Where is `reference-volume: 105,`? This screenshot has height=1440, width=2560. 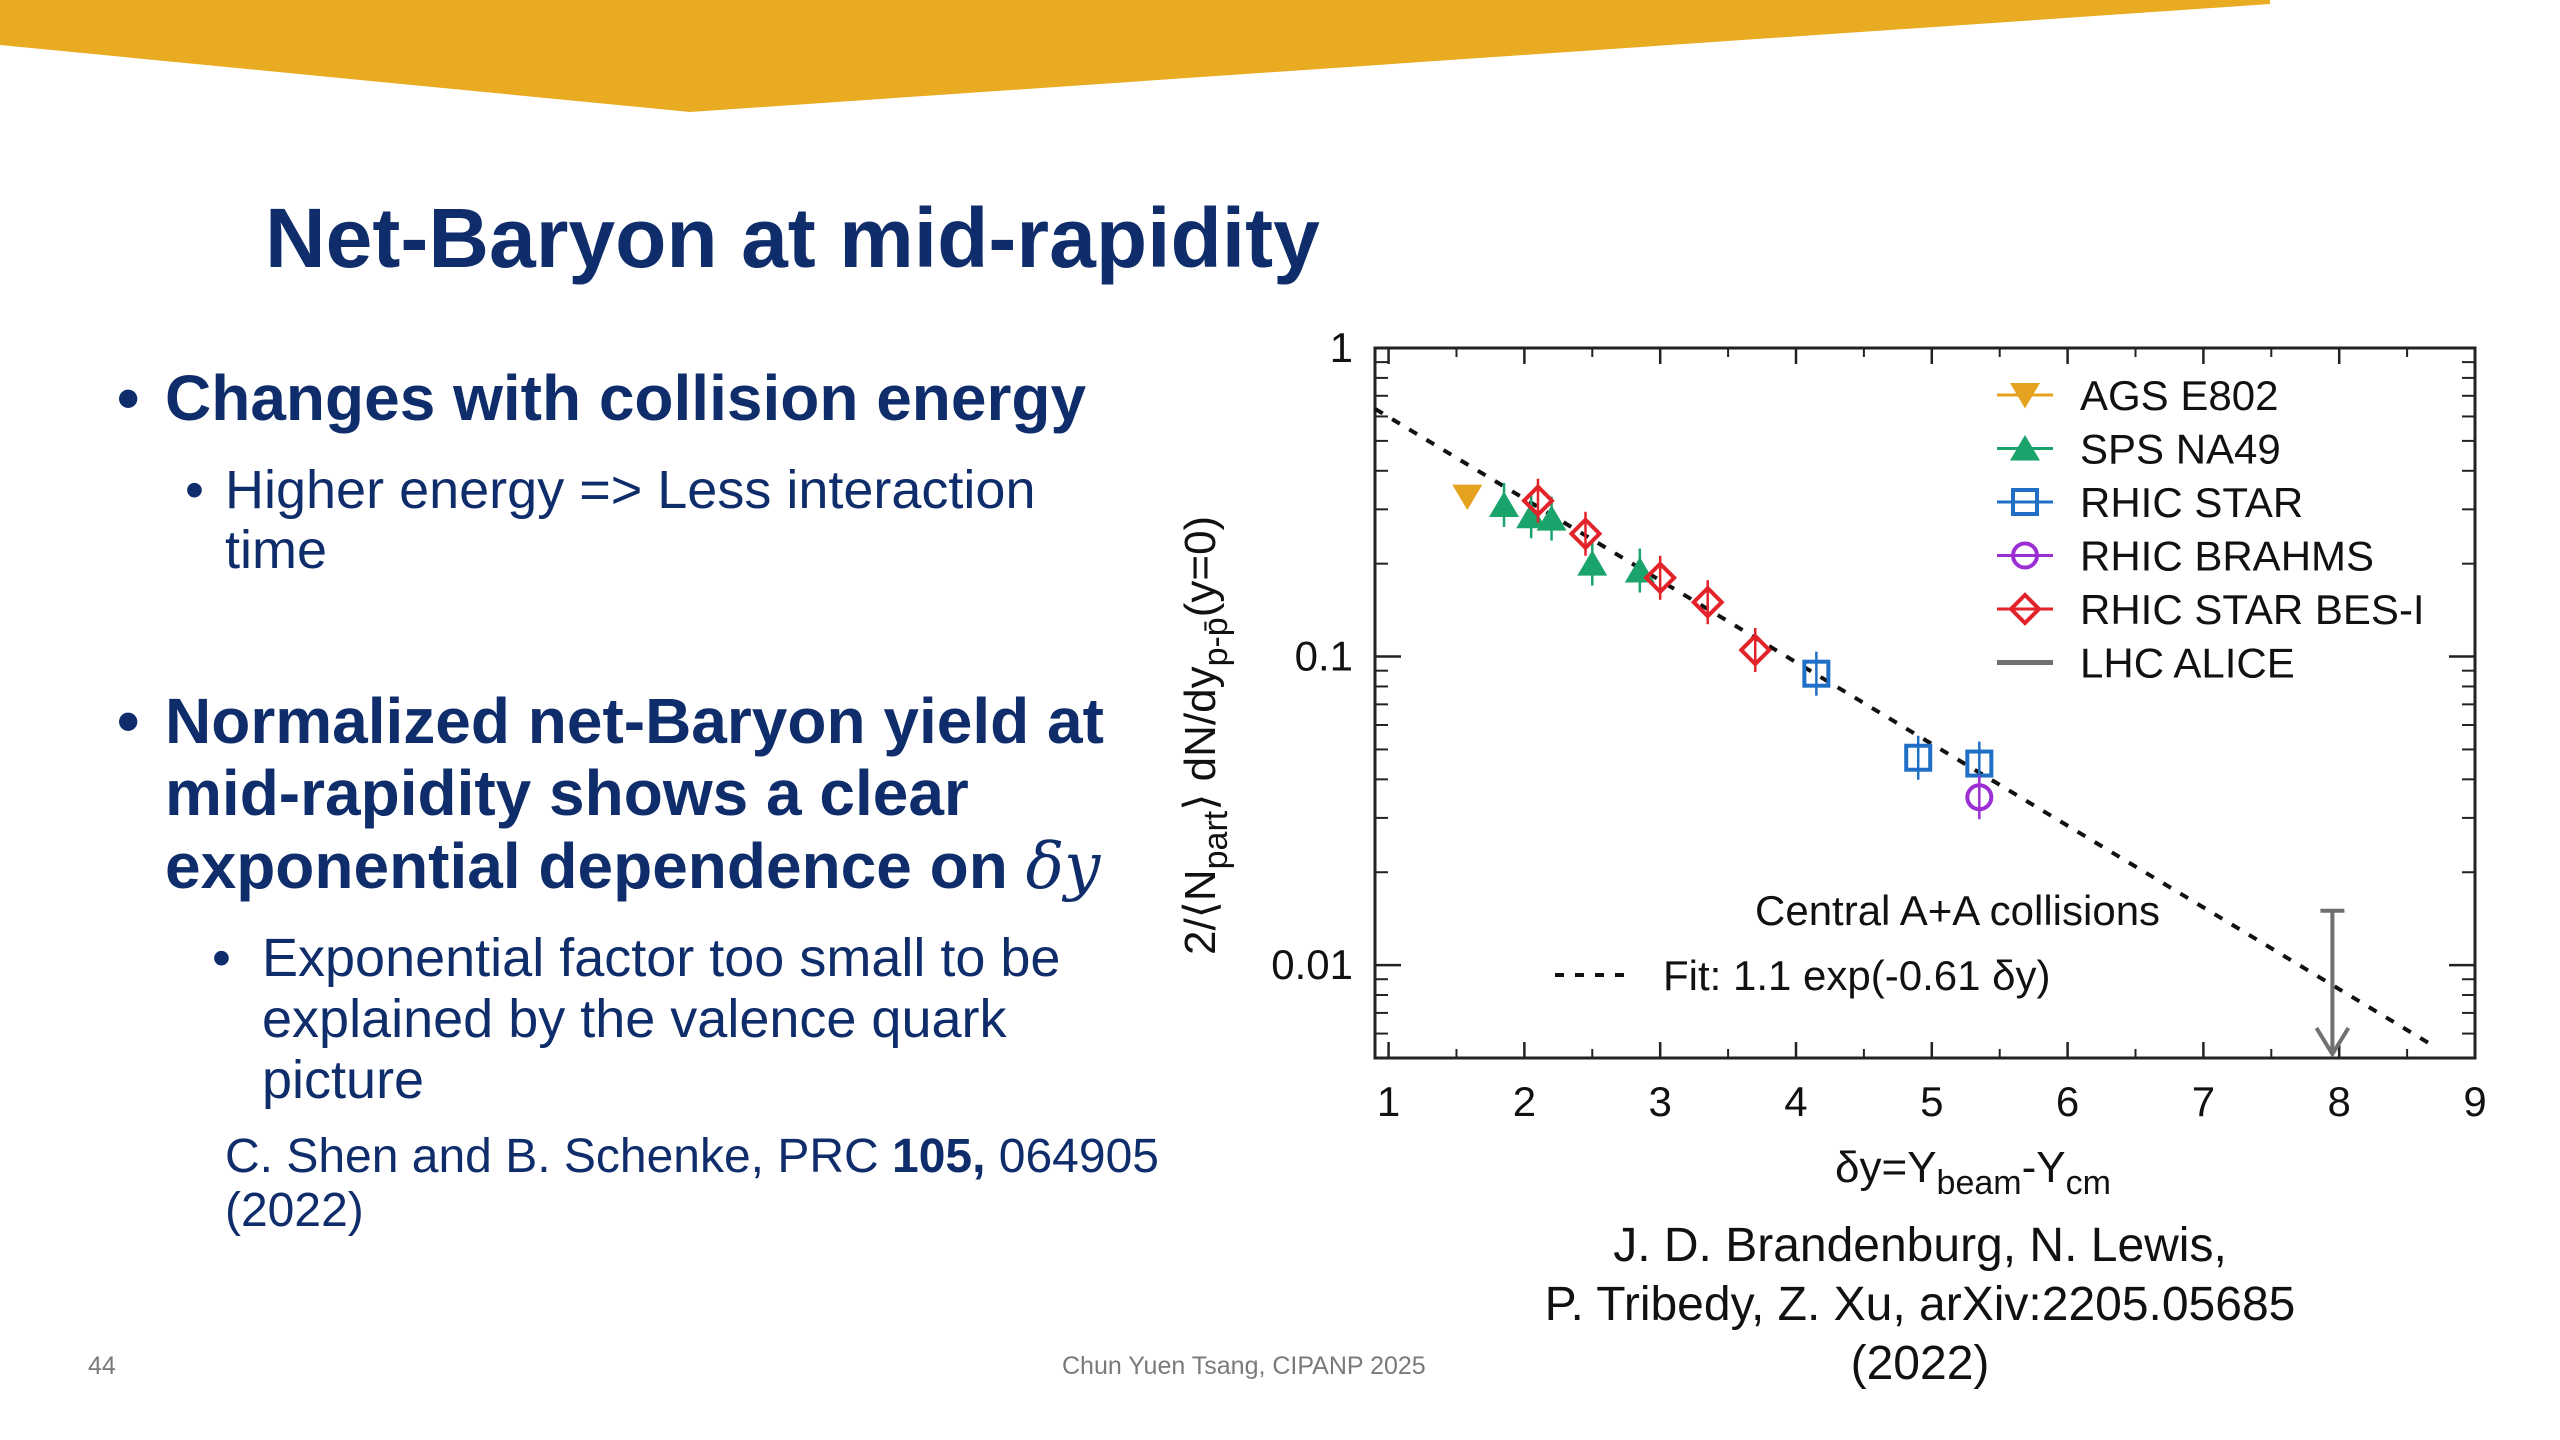
reference-volume: 105, is located at coordinates (939, 1156).